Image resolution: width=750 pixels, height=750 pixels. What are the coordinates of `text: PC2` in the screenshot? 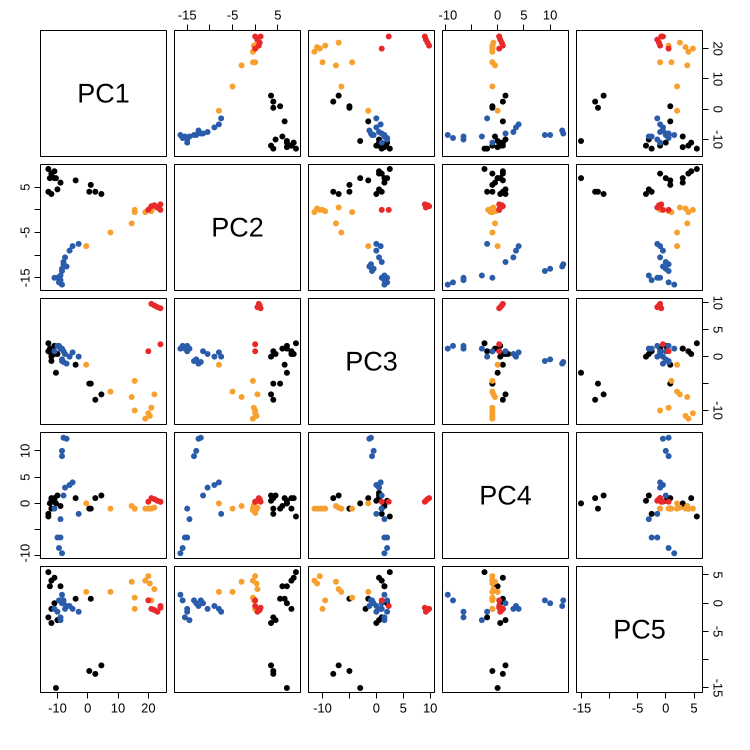 It's located at (237, 227).